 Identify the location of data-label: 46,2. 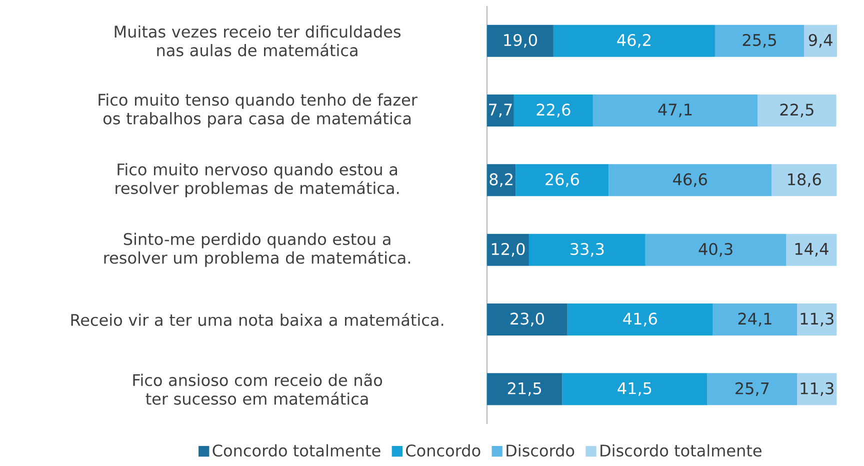
(633, 41).